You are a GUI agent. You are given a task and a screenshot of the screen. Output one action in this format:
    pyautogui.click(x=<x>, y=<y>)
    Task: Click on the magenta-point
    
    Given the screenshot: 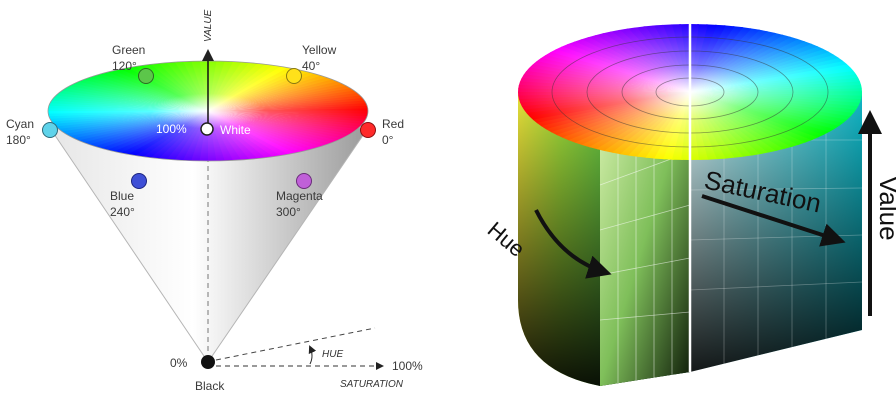 What is the action you would take?
    pyautogui.click(x=304, y=181)
    